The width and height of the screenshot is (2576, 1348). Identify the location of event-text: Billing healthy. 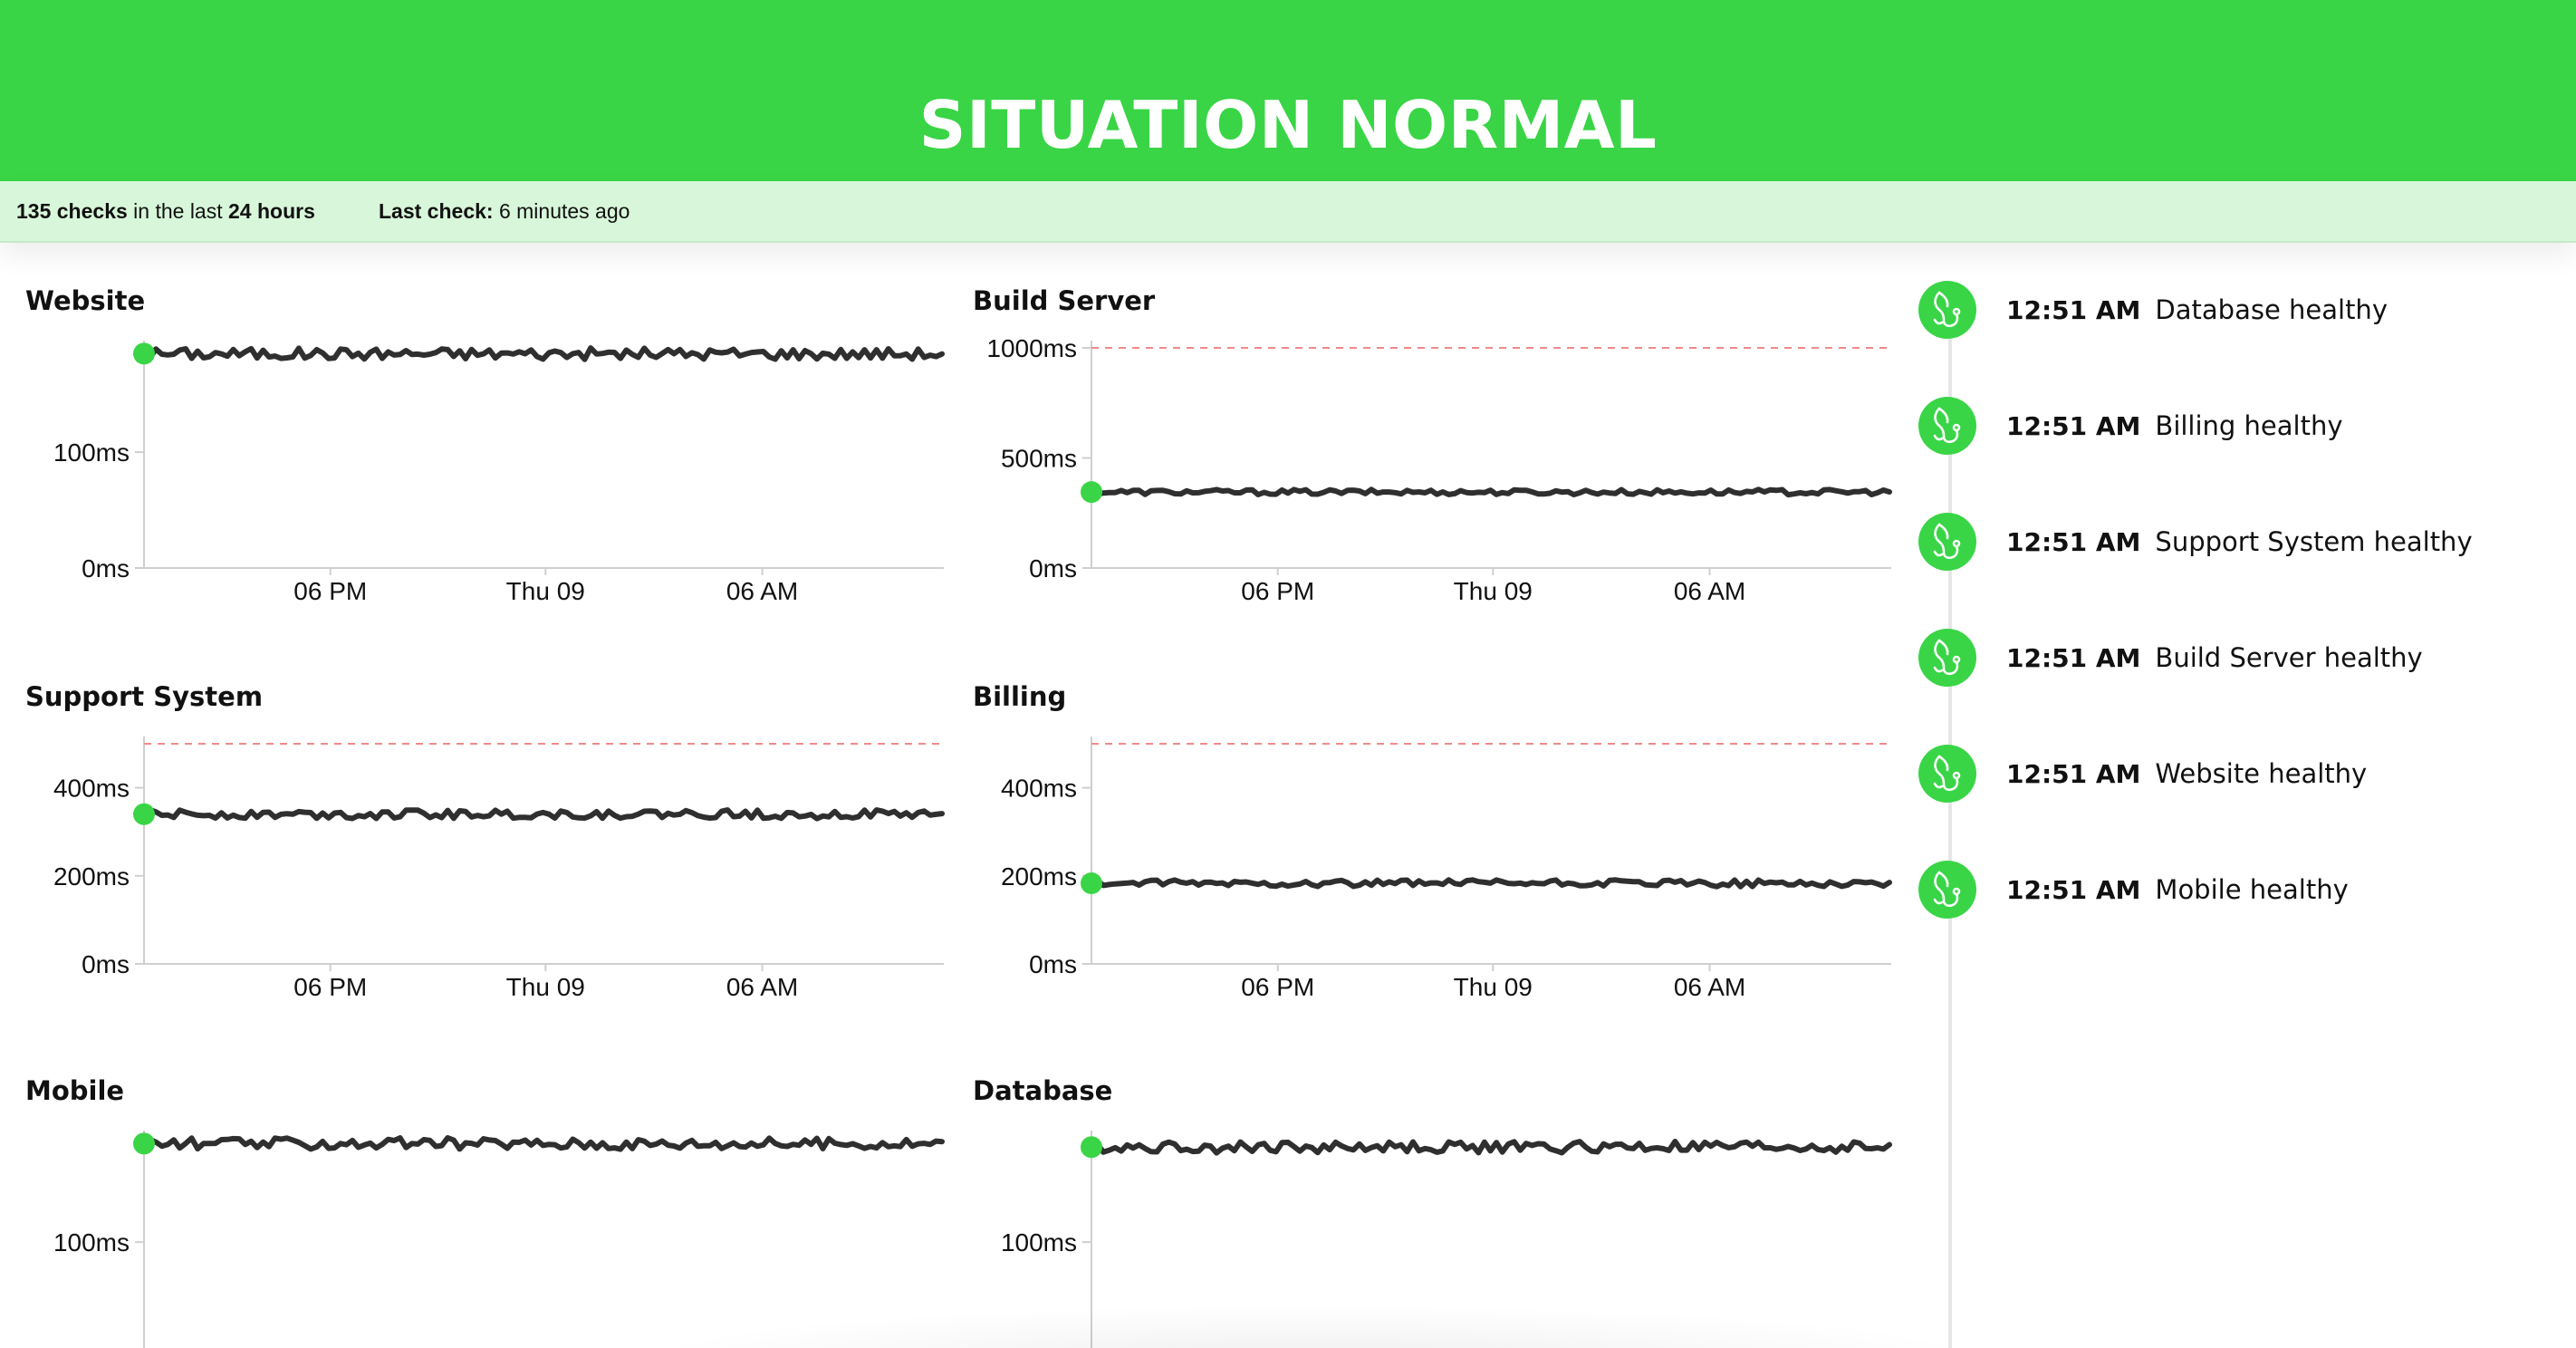
(2249, 425).